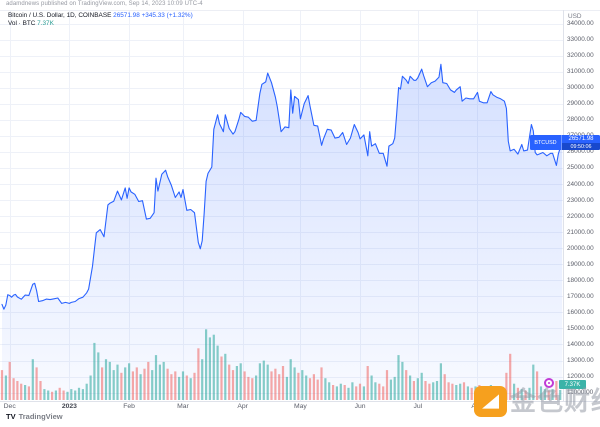 The height and width of the screenshot is (427, 600). Describe the element at coordinates (580, 328) in the screenshot. I see `price-tick-label: 15000.00` at that location.